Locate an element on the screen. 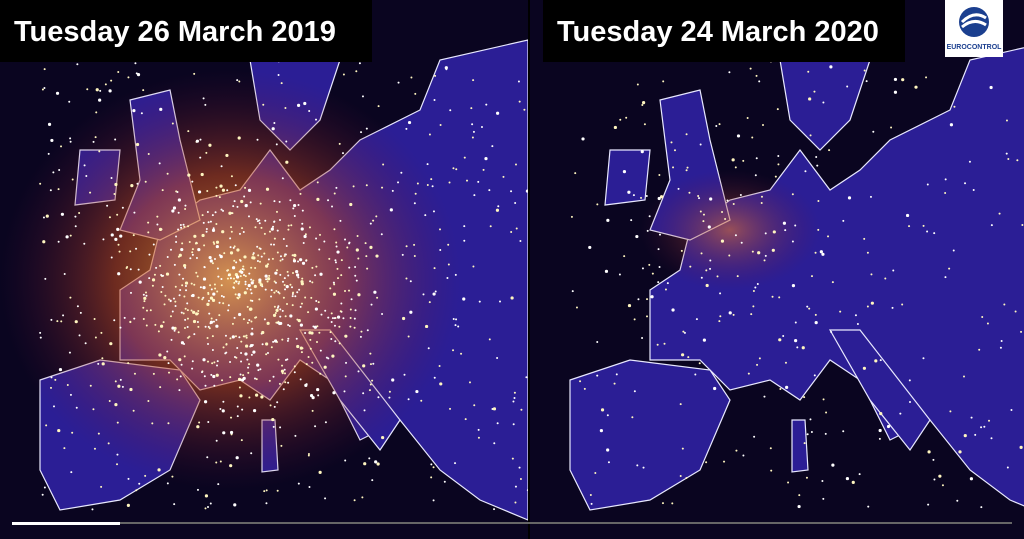 The width and height of the screenshot is (1024, 539). logo-text: EUROCONTROL is located at coordinates (975, 47).